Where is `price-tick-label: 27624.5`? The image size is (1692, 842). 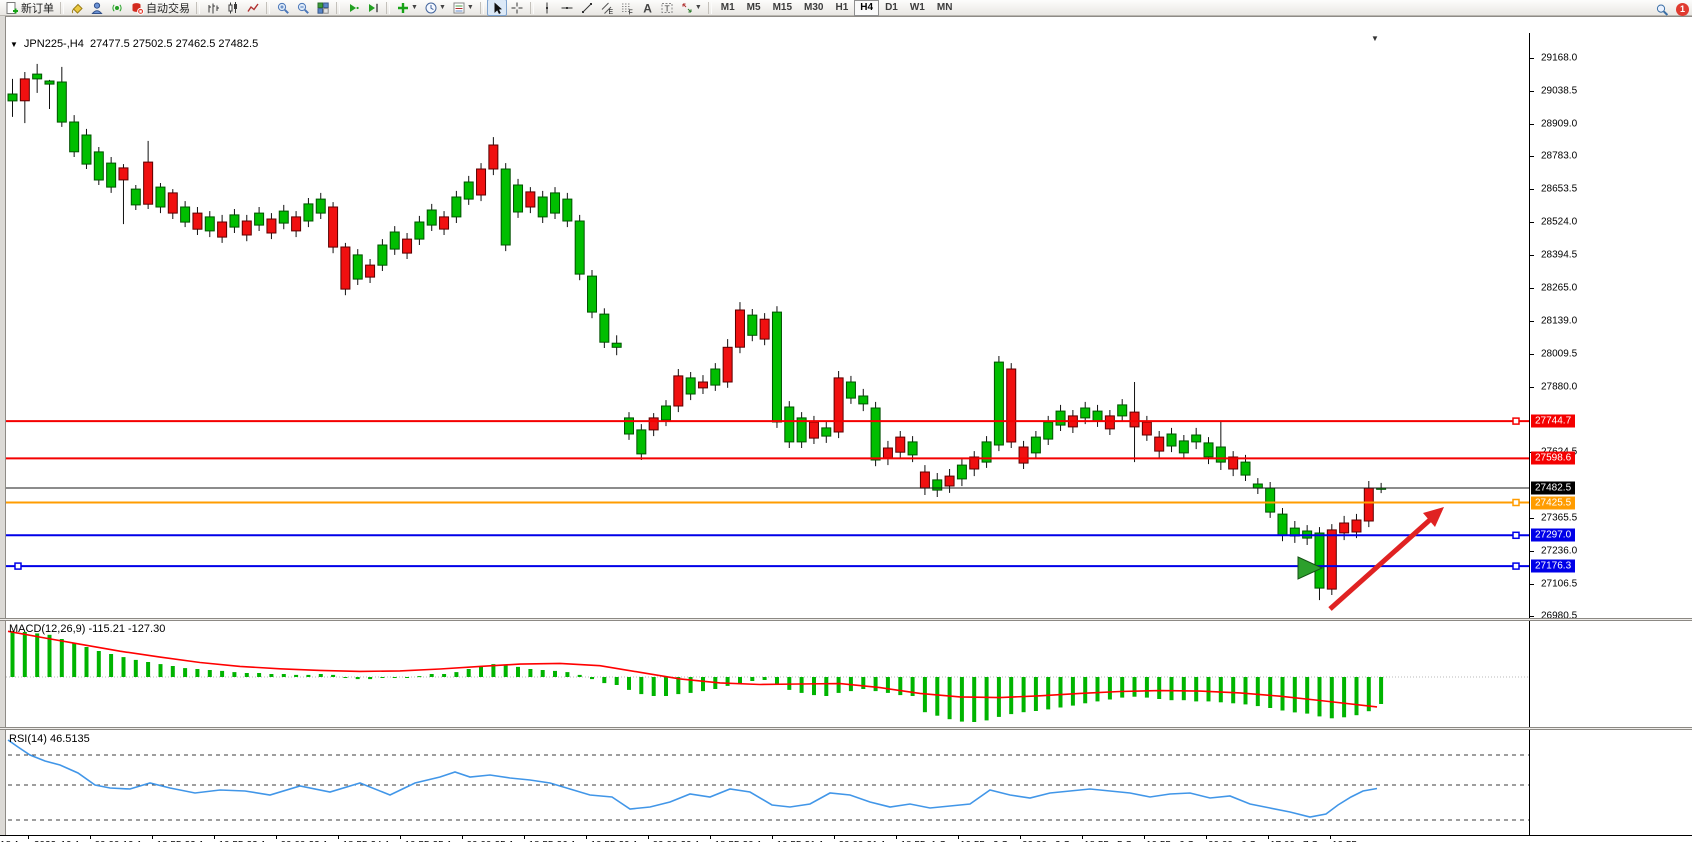 price-tick-label: 27624.5 is located at coordinates (1559, 451).